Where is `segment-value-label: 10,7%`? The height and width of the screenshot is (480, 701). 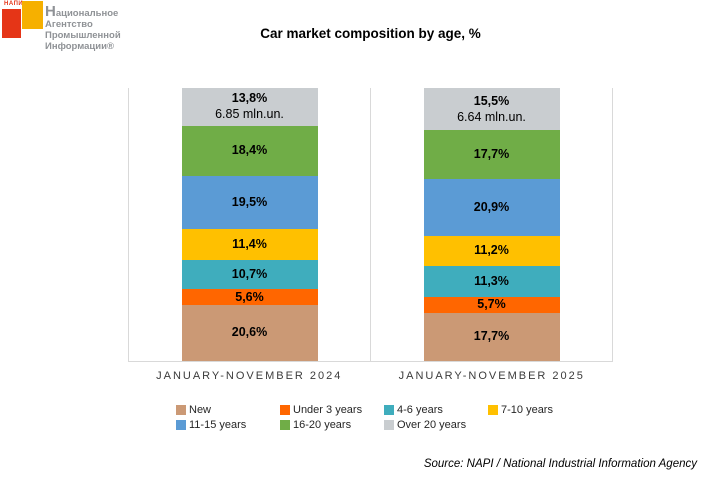
segment-value-label: 10,7% is located at coordinates (249, 274).